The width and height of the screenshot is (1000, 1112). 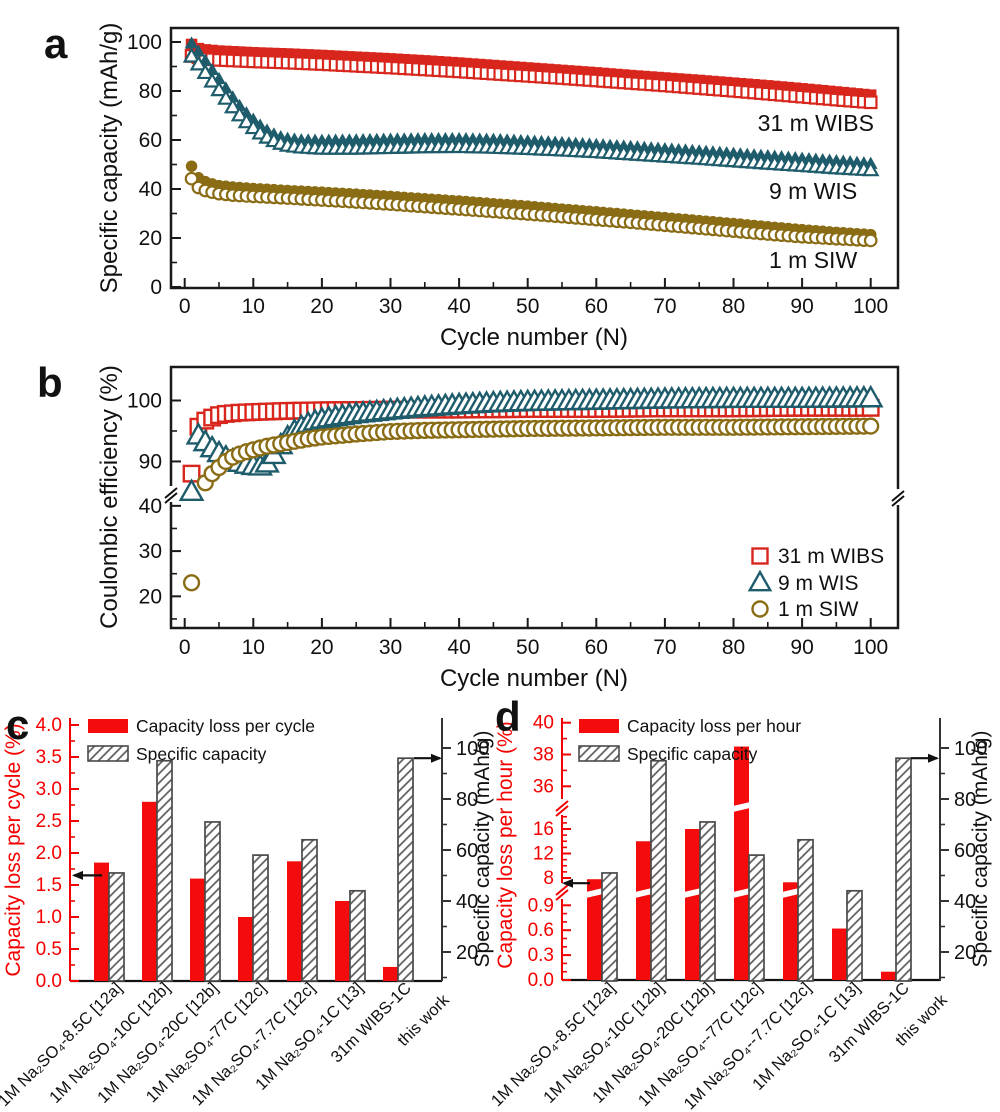 I want to click on series-annotation-9-m-wis: 9 m WIS, so click(x=813, y=191).